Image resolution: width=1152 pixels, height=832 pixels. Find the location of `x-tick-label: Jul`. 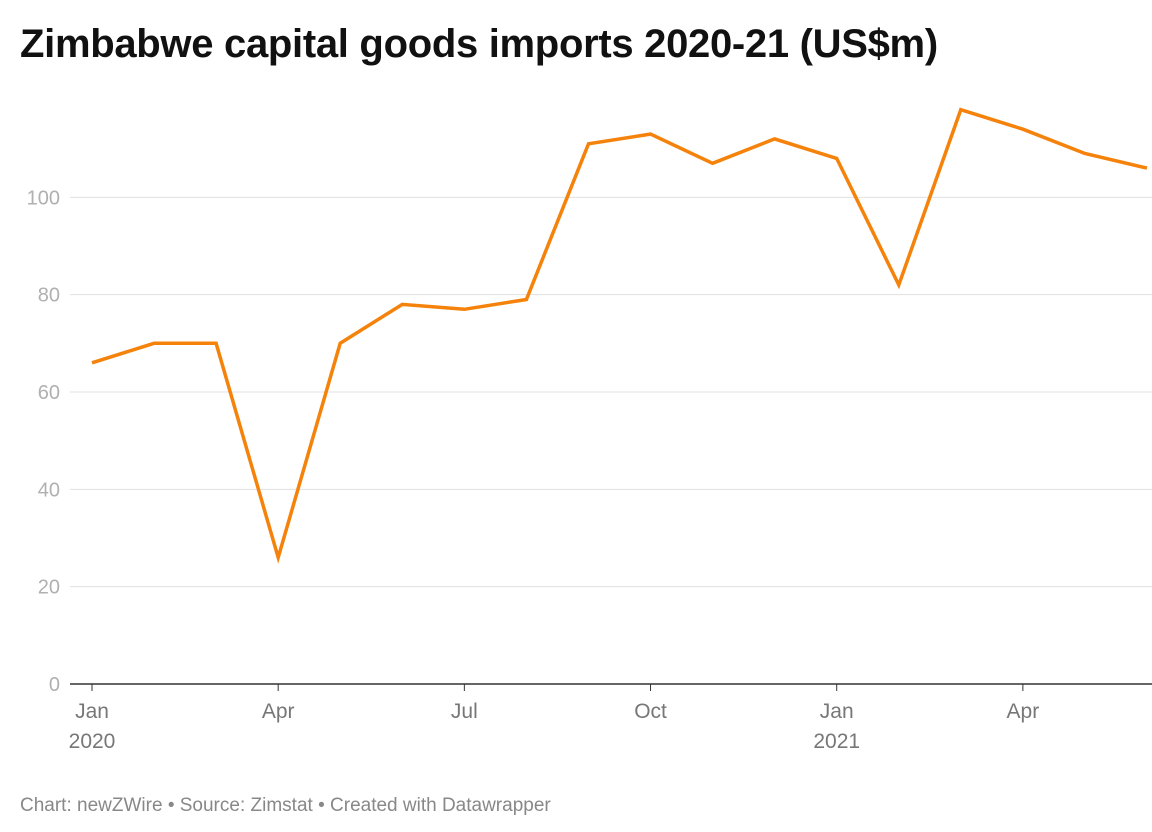

x-tick-label: Jul is located at coordinates (464, 711).